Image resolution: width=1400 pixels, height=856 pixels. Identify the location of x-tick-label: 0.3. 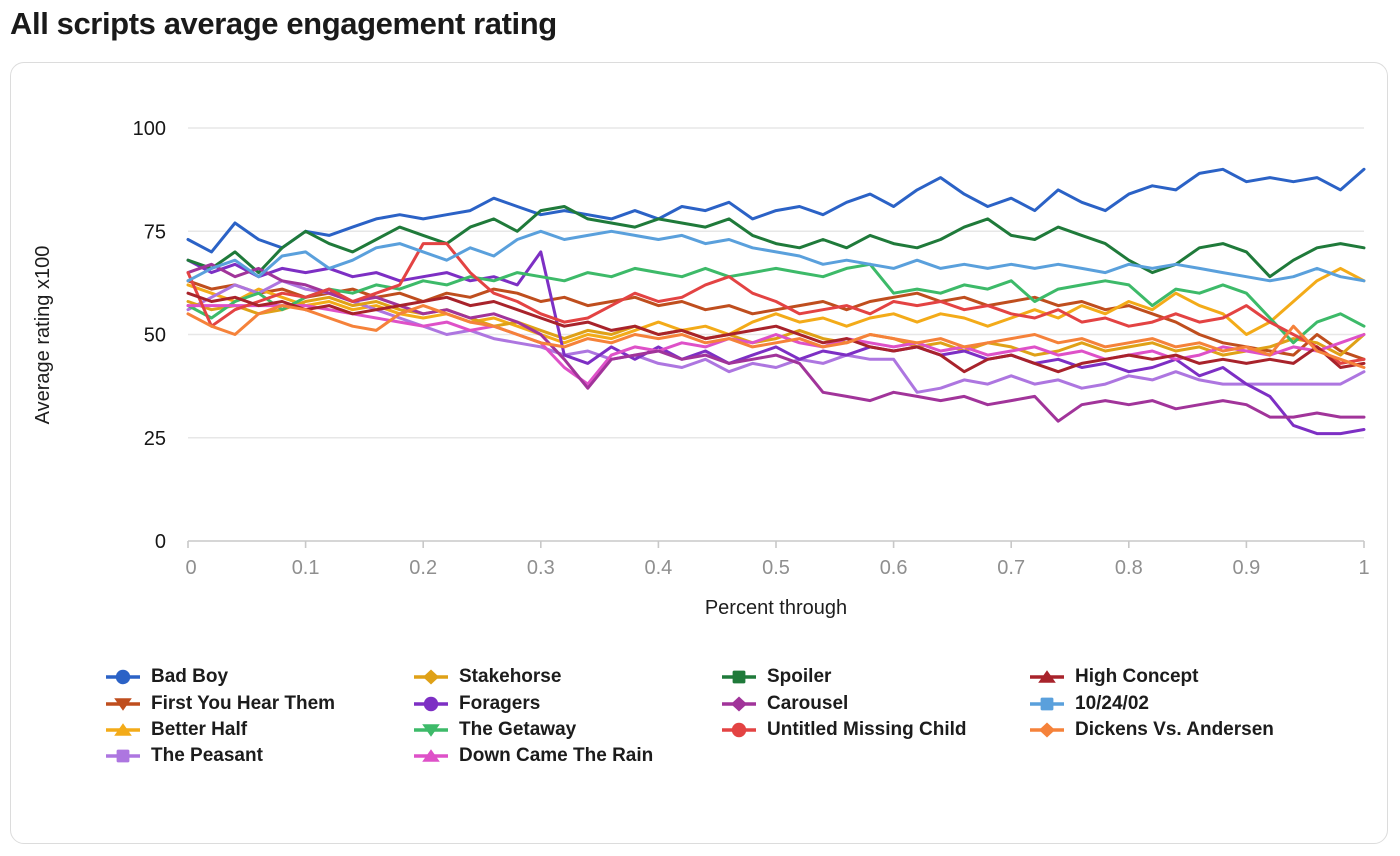
(541, 568).